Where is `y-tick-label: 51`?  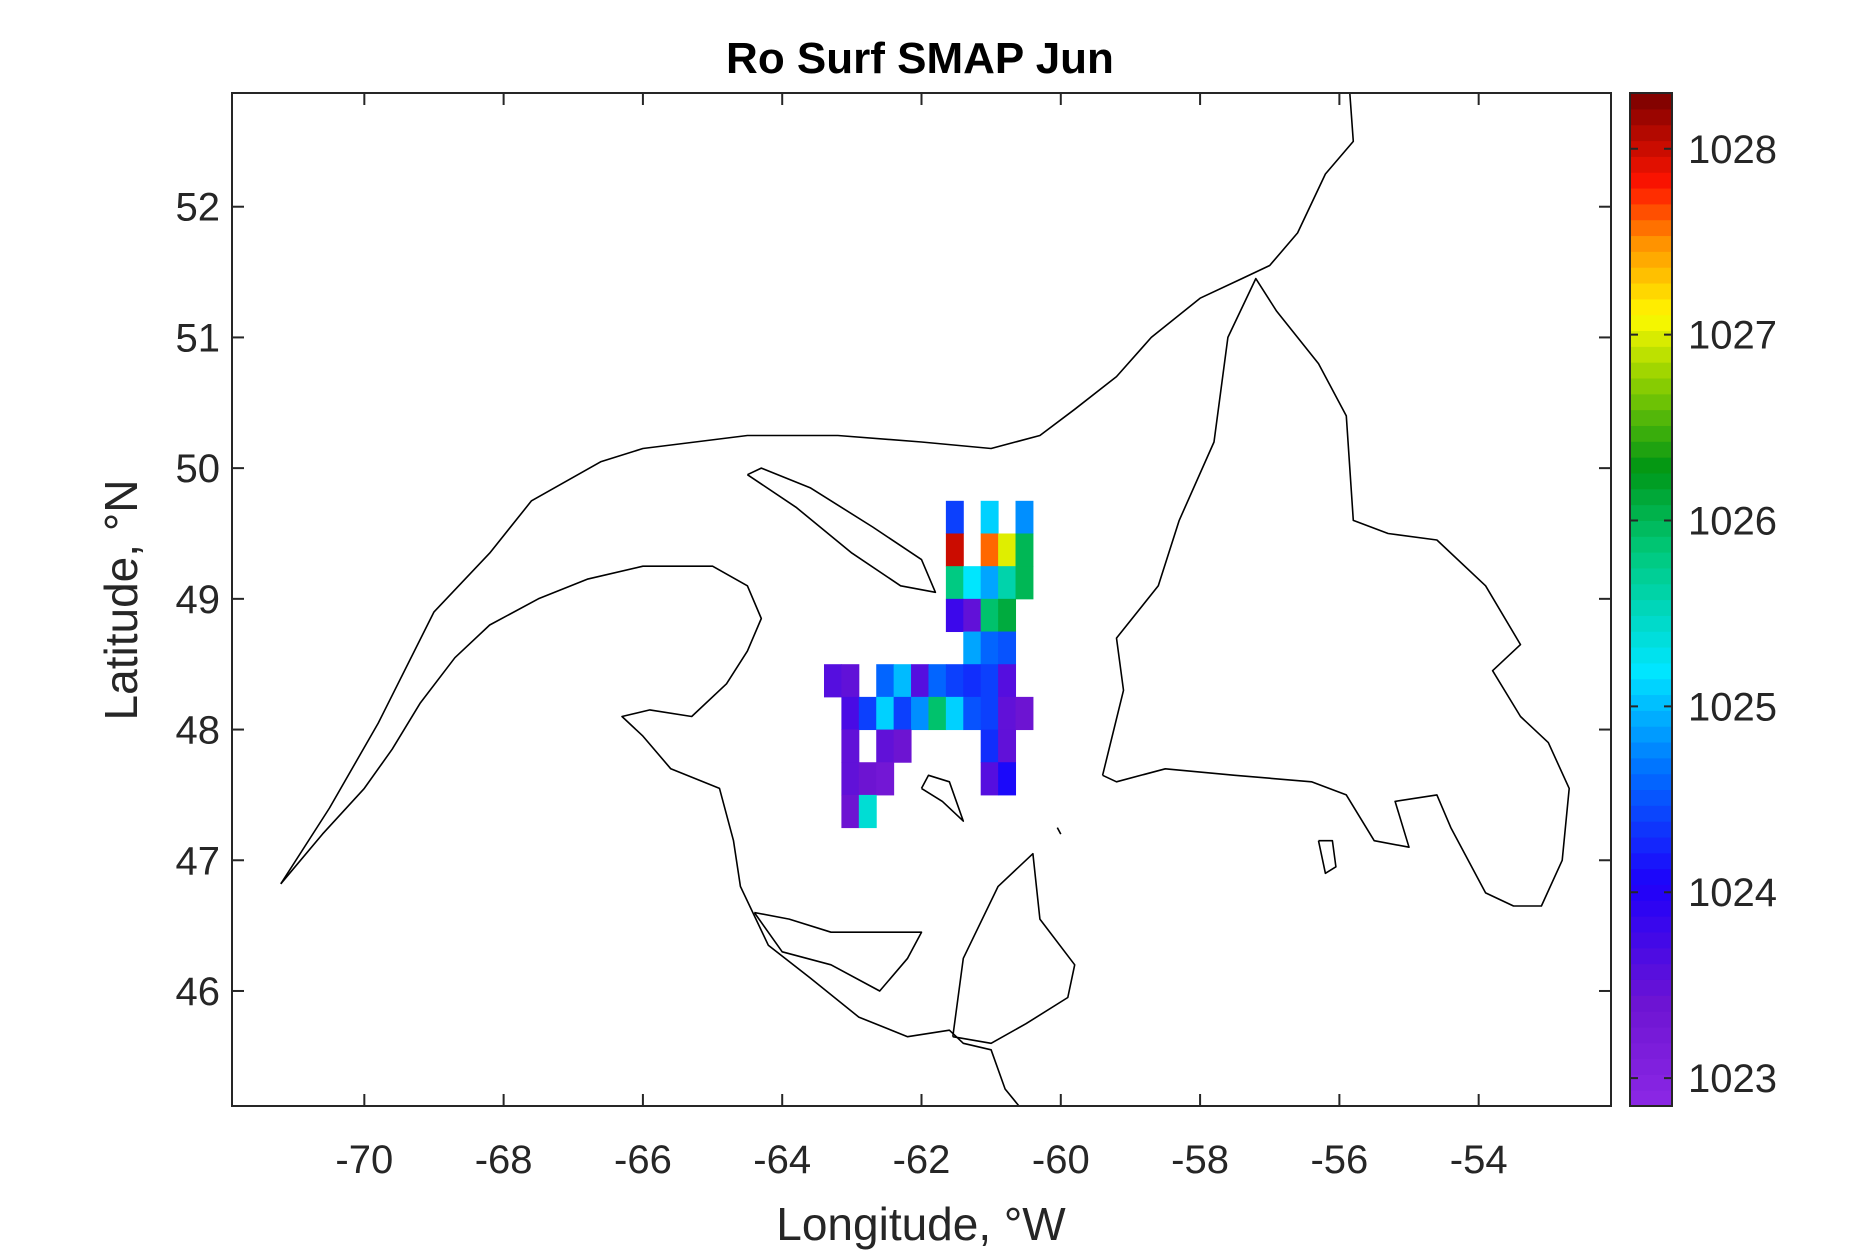 y-tick-label: 51 is located at coordinates (198, 338).